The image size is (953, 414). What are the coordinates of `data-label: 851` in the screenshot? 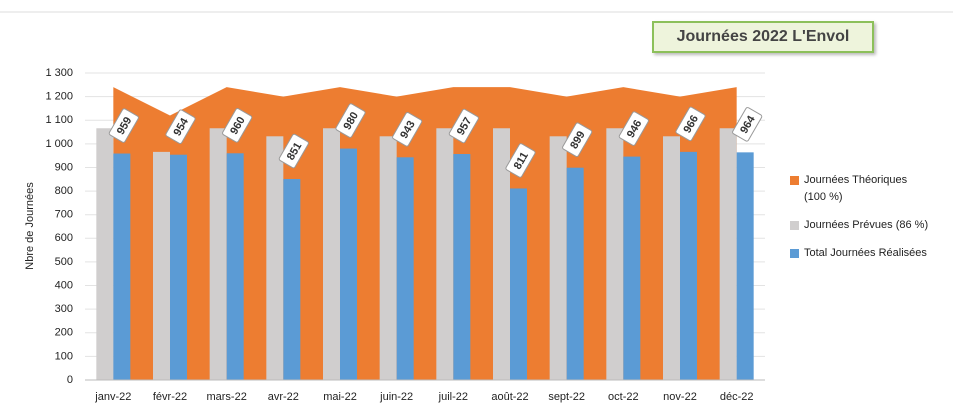 It's located at (293, 151).